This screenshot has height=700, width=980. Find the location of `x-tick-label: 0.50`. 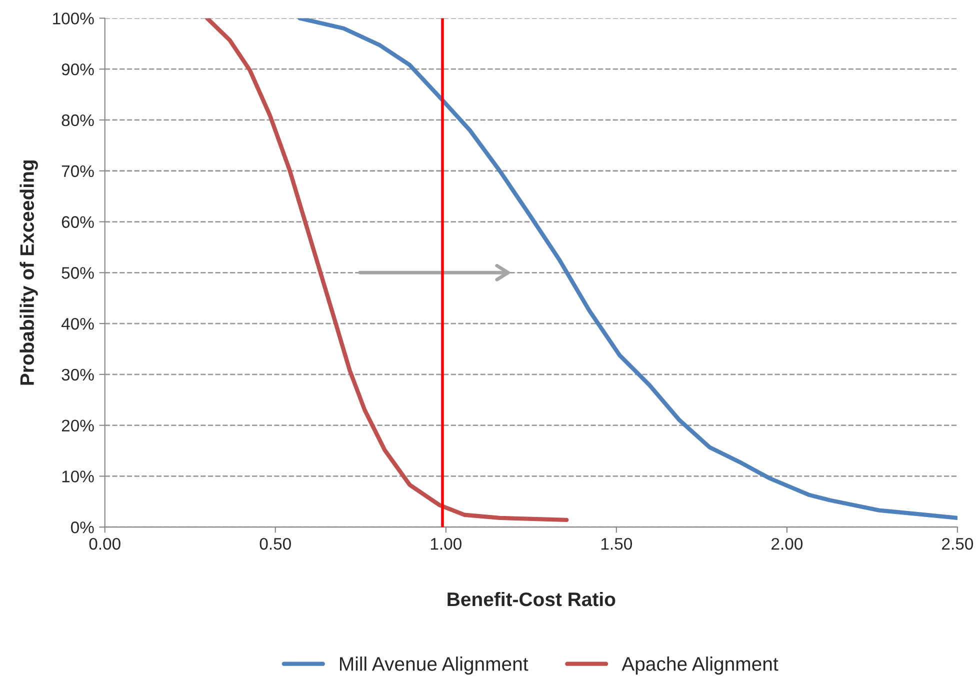

x-tick-label: 0.50 is located at coordinates (275, 544).